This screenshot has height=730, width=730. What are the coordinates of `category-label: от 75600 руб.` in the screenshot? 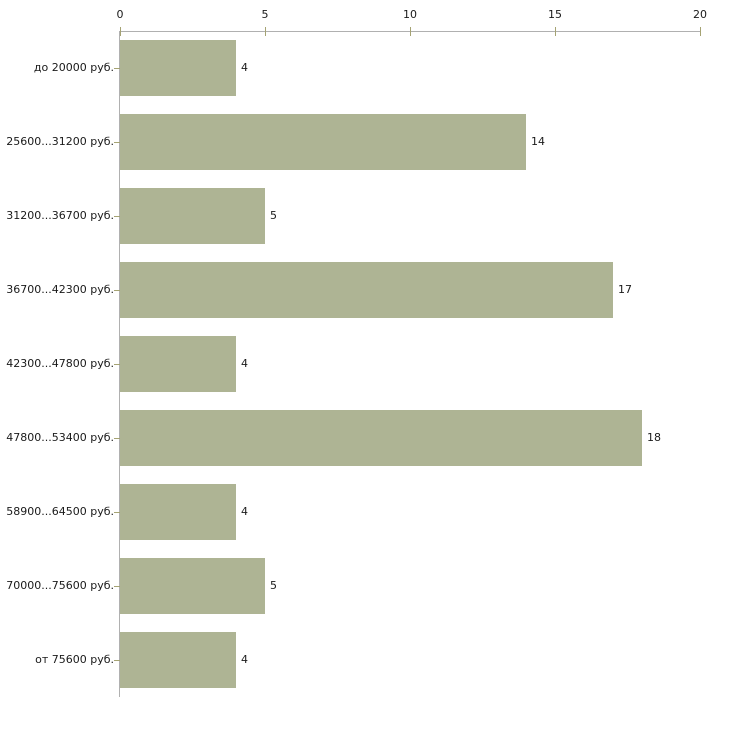 It's located at (74, 659).